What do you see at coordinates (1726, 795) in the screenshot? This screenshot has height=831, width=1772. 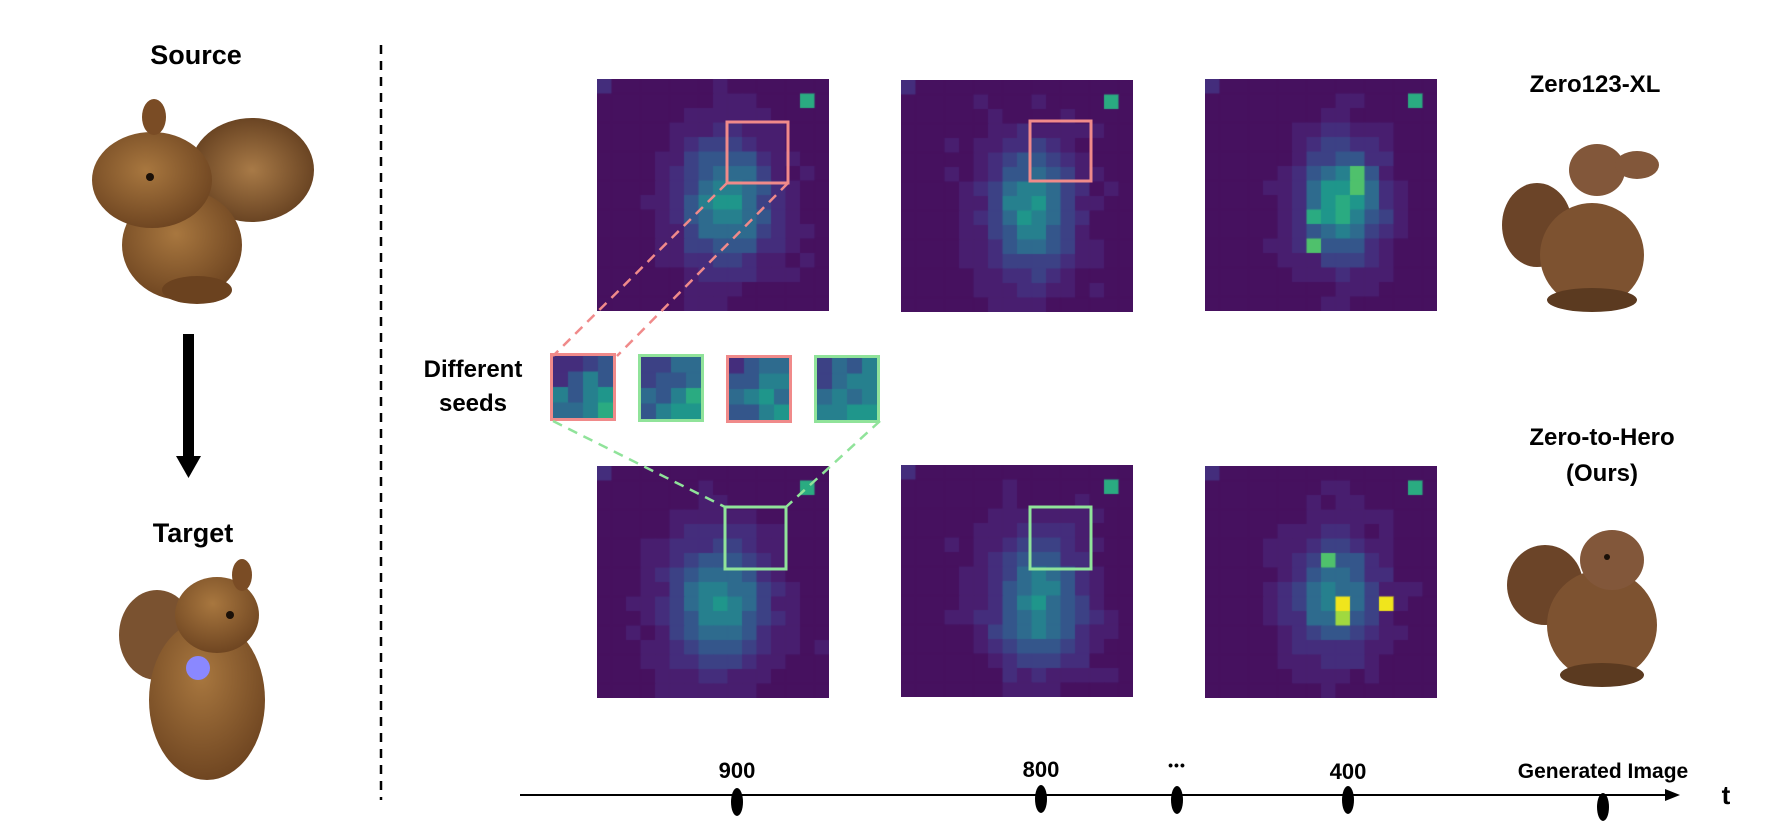 I see `axis-label-t: t` at bounding box center [1726, 795].